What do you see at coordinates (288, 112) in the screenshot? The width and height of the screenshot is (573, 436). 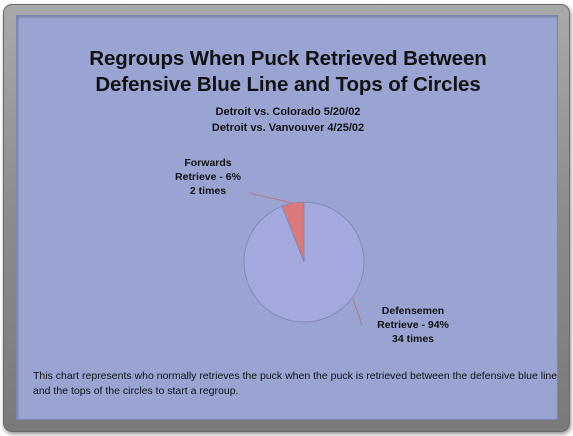 I see `chart-subtitle-line-1: Detroit vs. Colorado 5/20/02` at bounding box center [288, 112].